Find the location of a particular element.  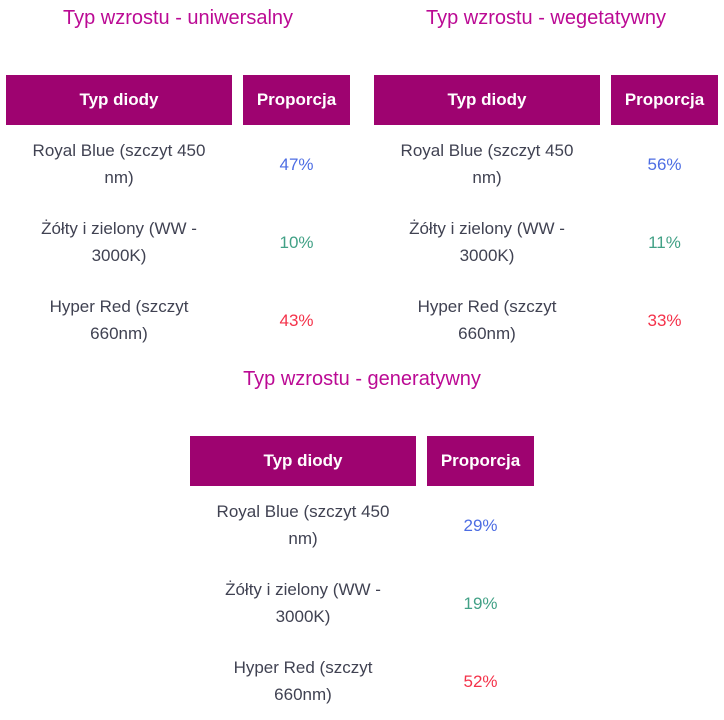

table-row: Żółty i zielony (WW - 3000K) 10% is located at coordinates (178, 242).